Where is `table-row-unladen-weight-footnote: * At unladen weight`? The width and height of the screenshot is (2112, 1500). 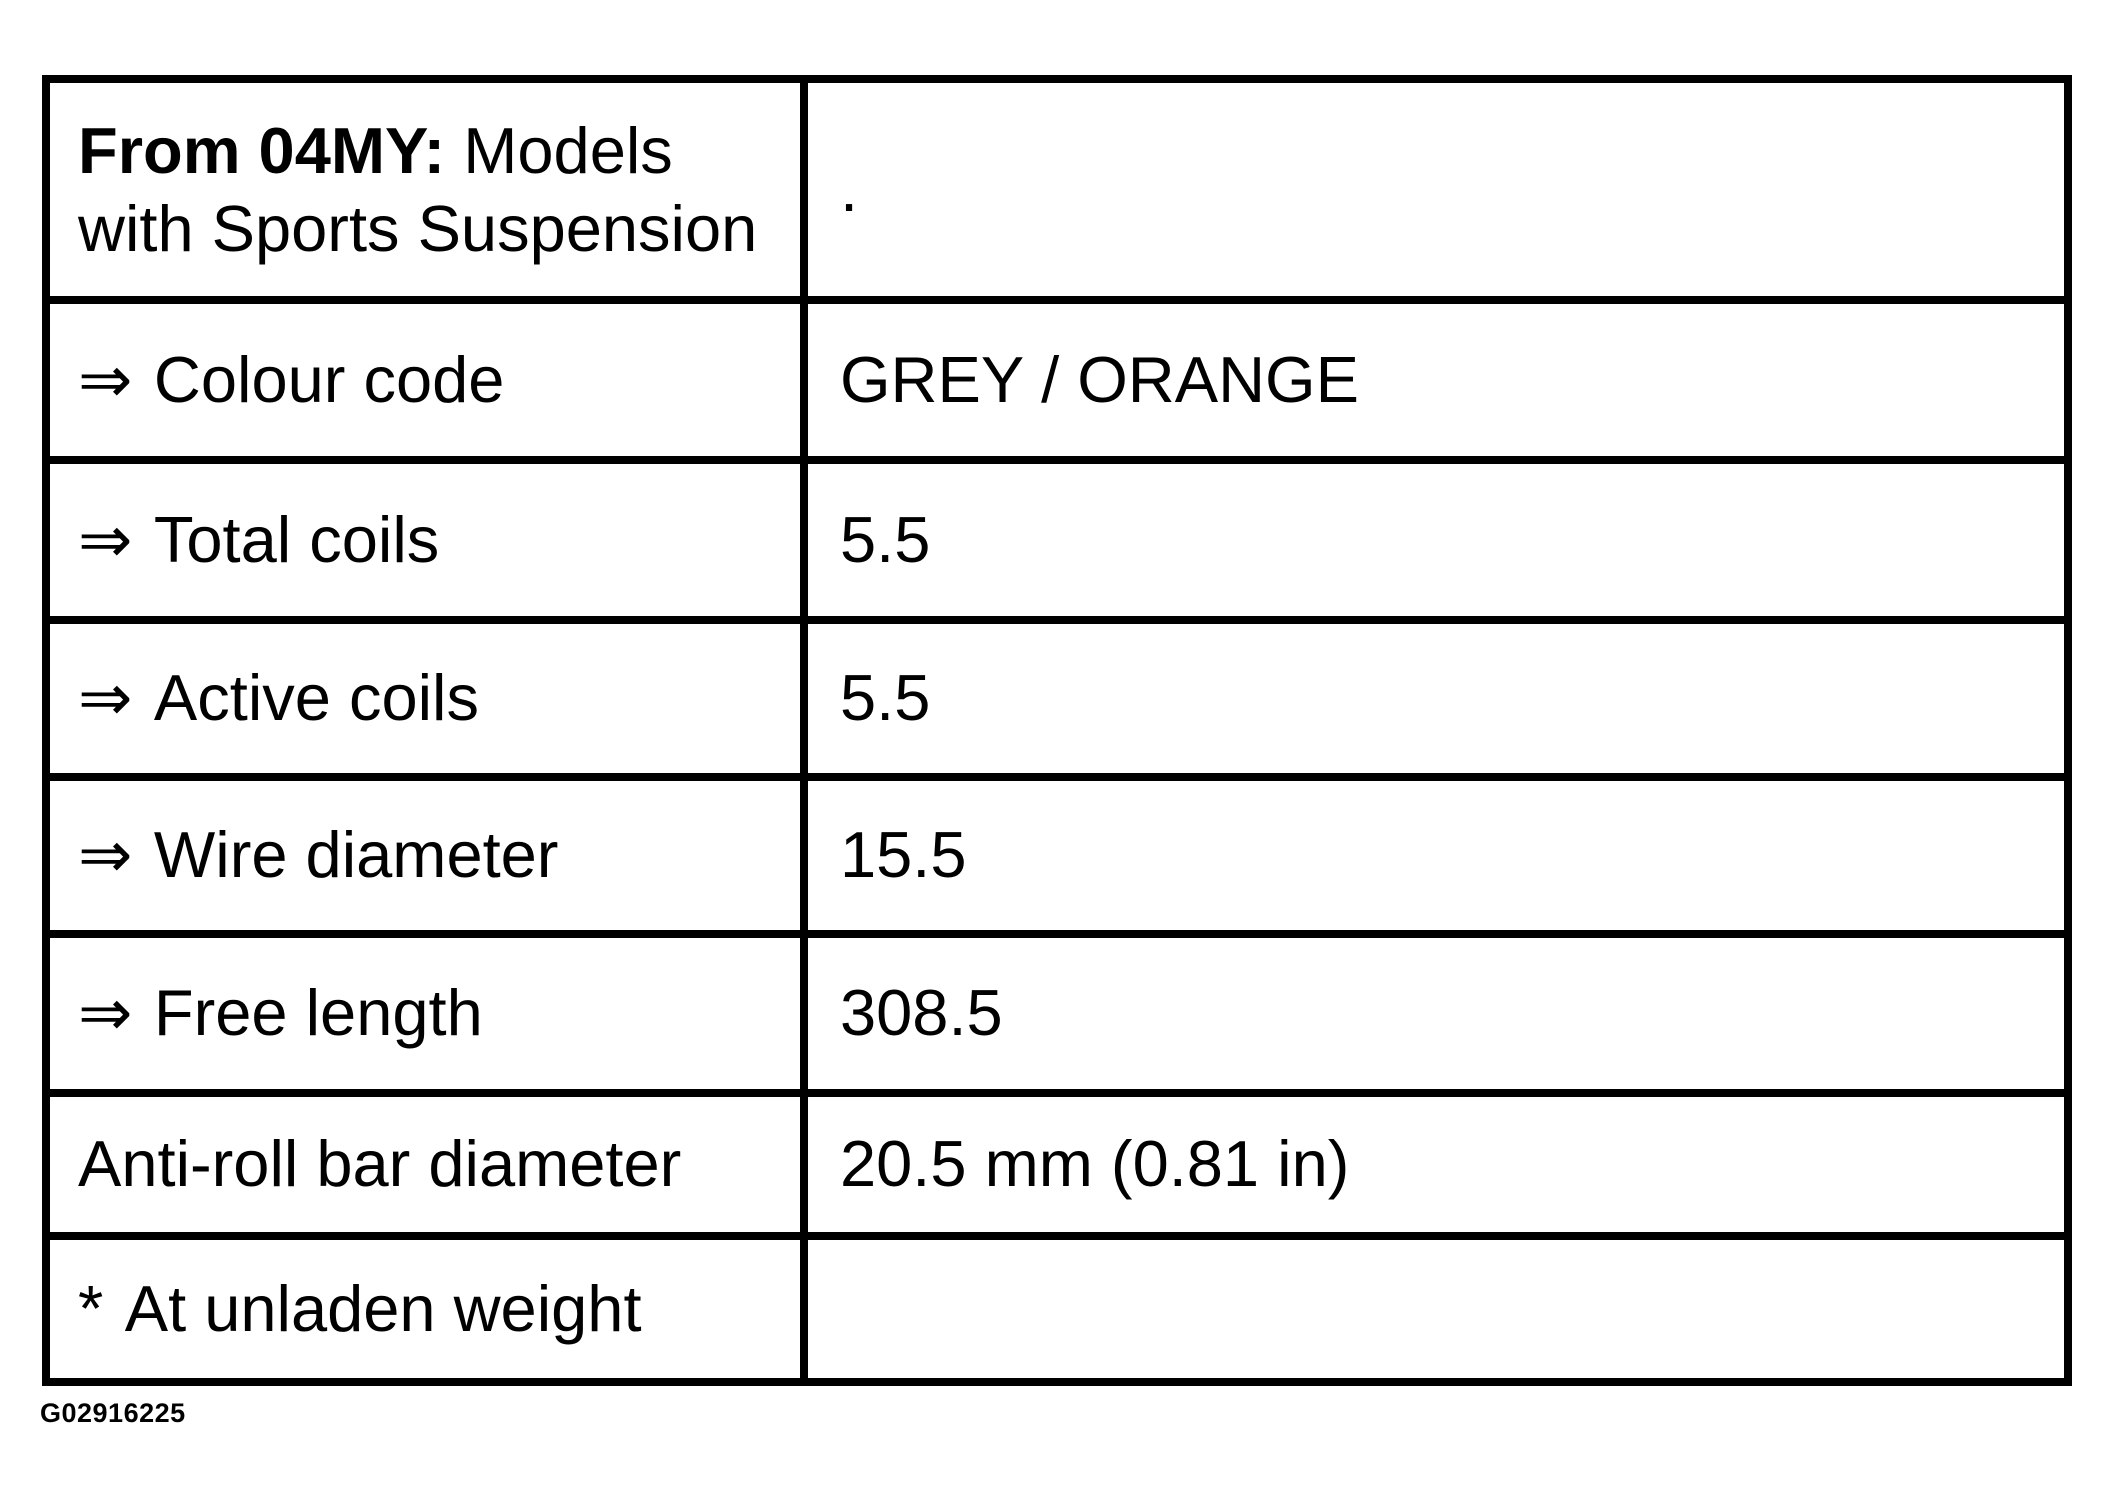
table-row-unladen-weight-footnote: * At unladen weight is located at coordinates (1057, 1309).